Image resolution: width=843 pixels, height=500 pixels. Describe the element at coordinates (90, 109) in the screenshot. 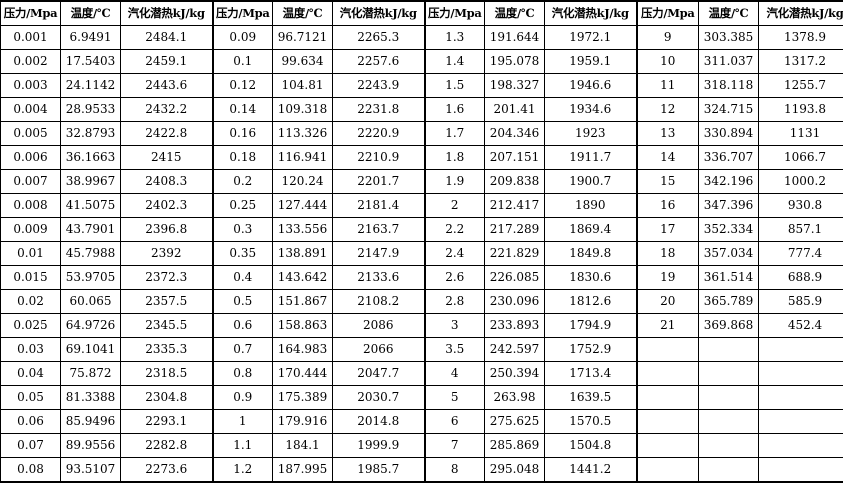

I see `cell-temperature: 28.9533` at that location.